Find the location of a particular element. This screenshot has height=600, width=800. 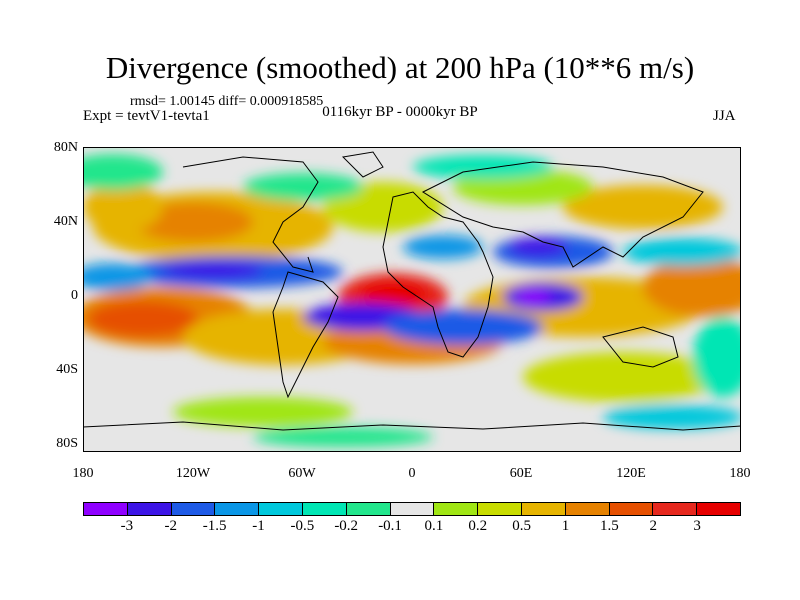

colorbar-label: -1.5 is located at coordinates (214, 526).